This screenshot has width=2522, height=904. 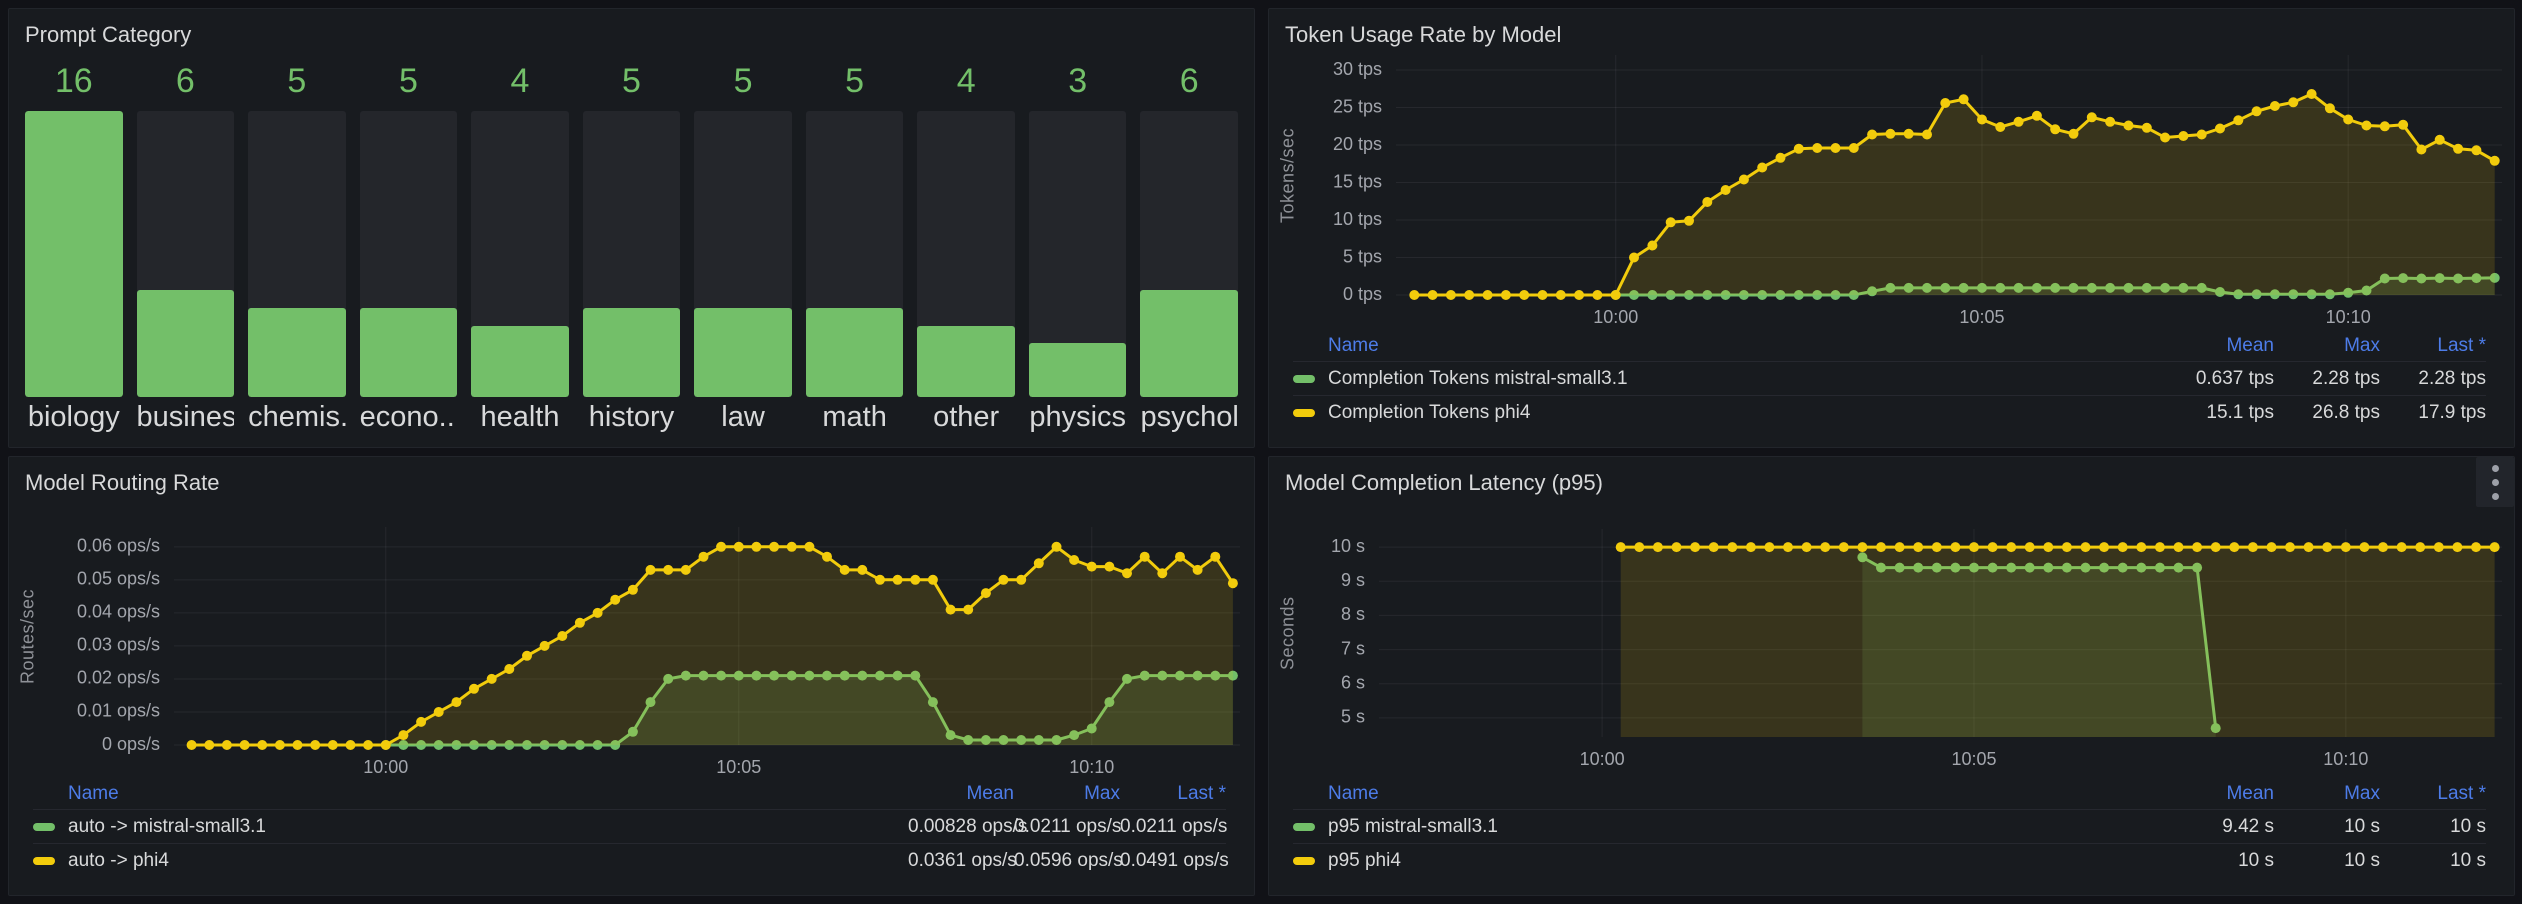 What do you see at coordinates (1078, 417) in the screenshot?
I see `bar-label: physics` at bounding box center [1078, 417].